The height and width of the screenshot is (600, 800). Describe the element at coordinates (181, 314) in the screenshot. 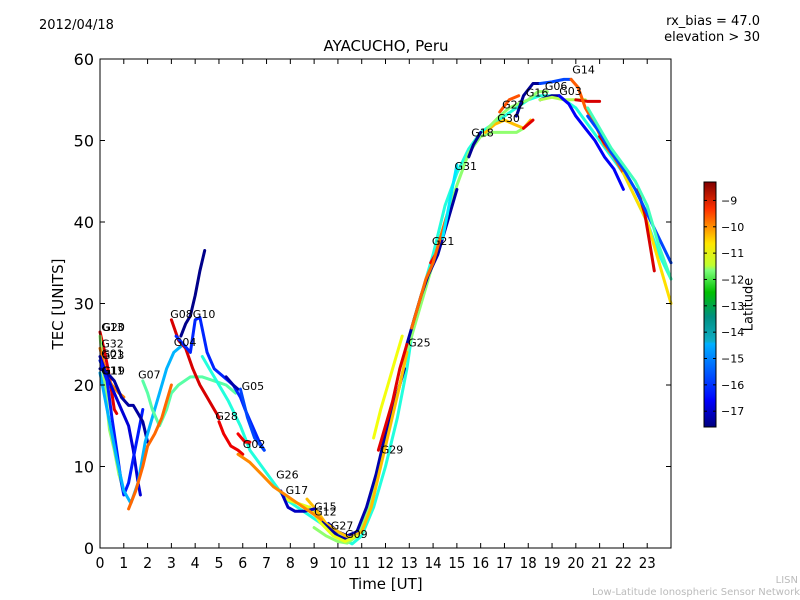

I see `satellite-label: G08` at that location.